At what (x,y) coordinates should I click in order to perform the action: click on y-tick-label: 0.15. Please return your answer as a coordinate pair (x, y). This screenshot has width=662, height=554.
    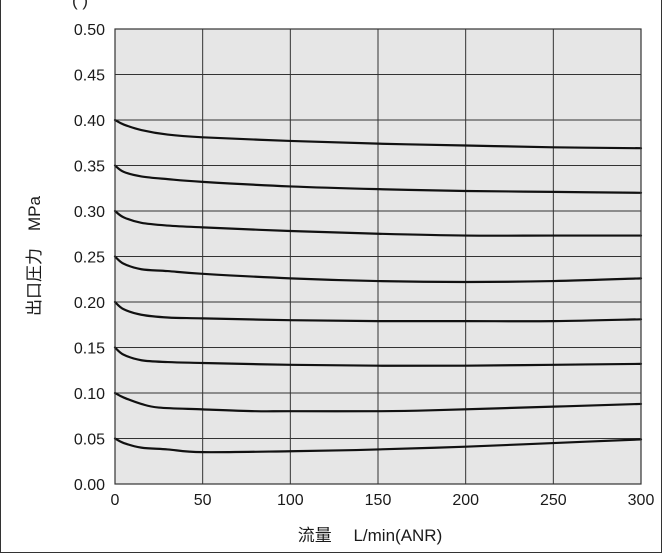
    Looking at the image, I should click on (89, 349).